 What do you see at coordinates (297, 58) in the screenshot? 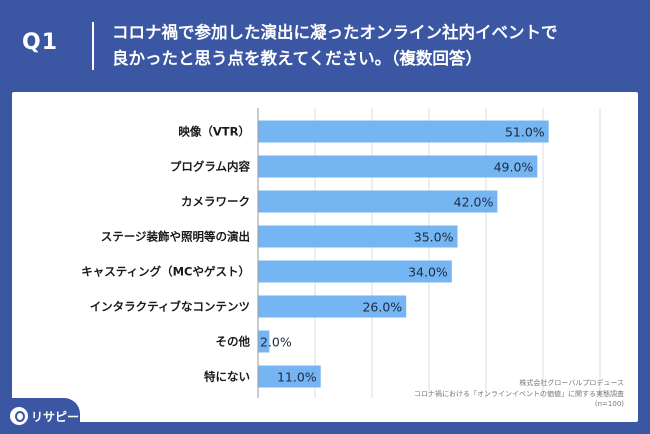
I see `question-title-line-2: 良かったと思う点を教えてください。（複数回答）` at bounding box center [297, 58].